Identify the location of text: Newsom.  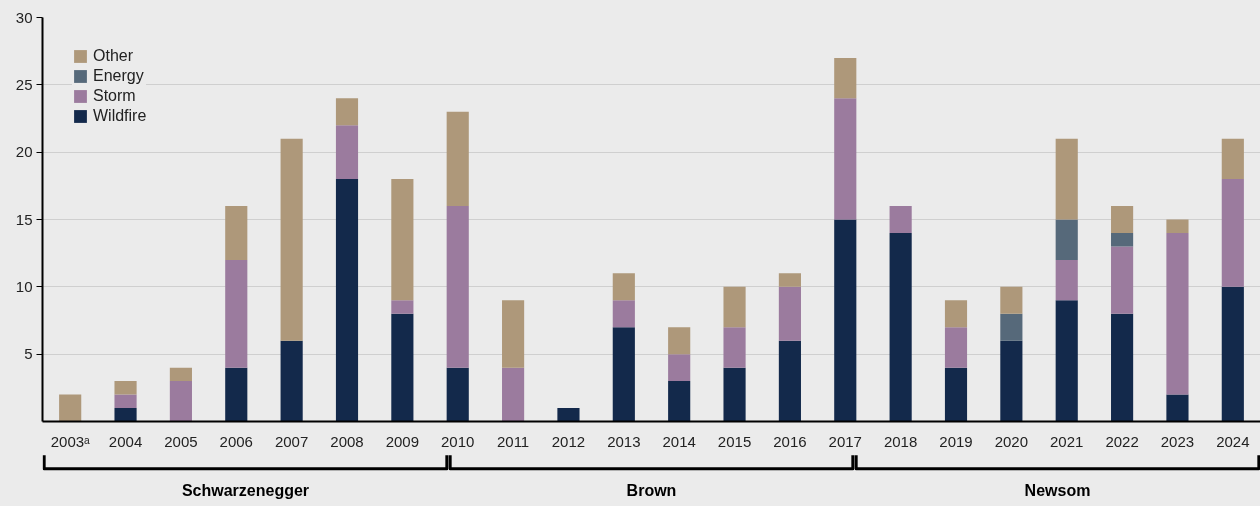
(1057, 490).